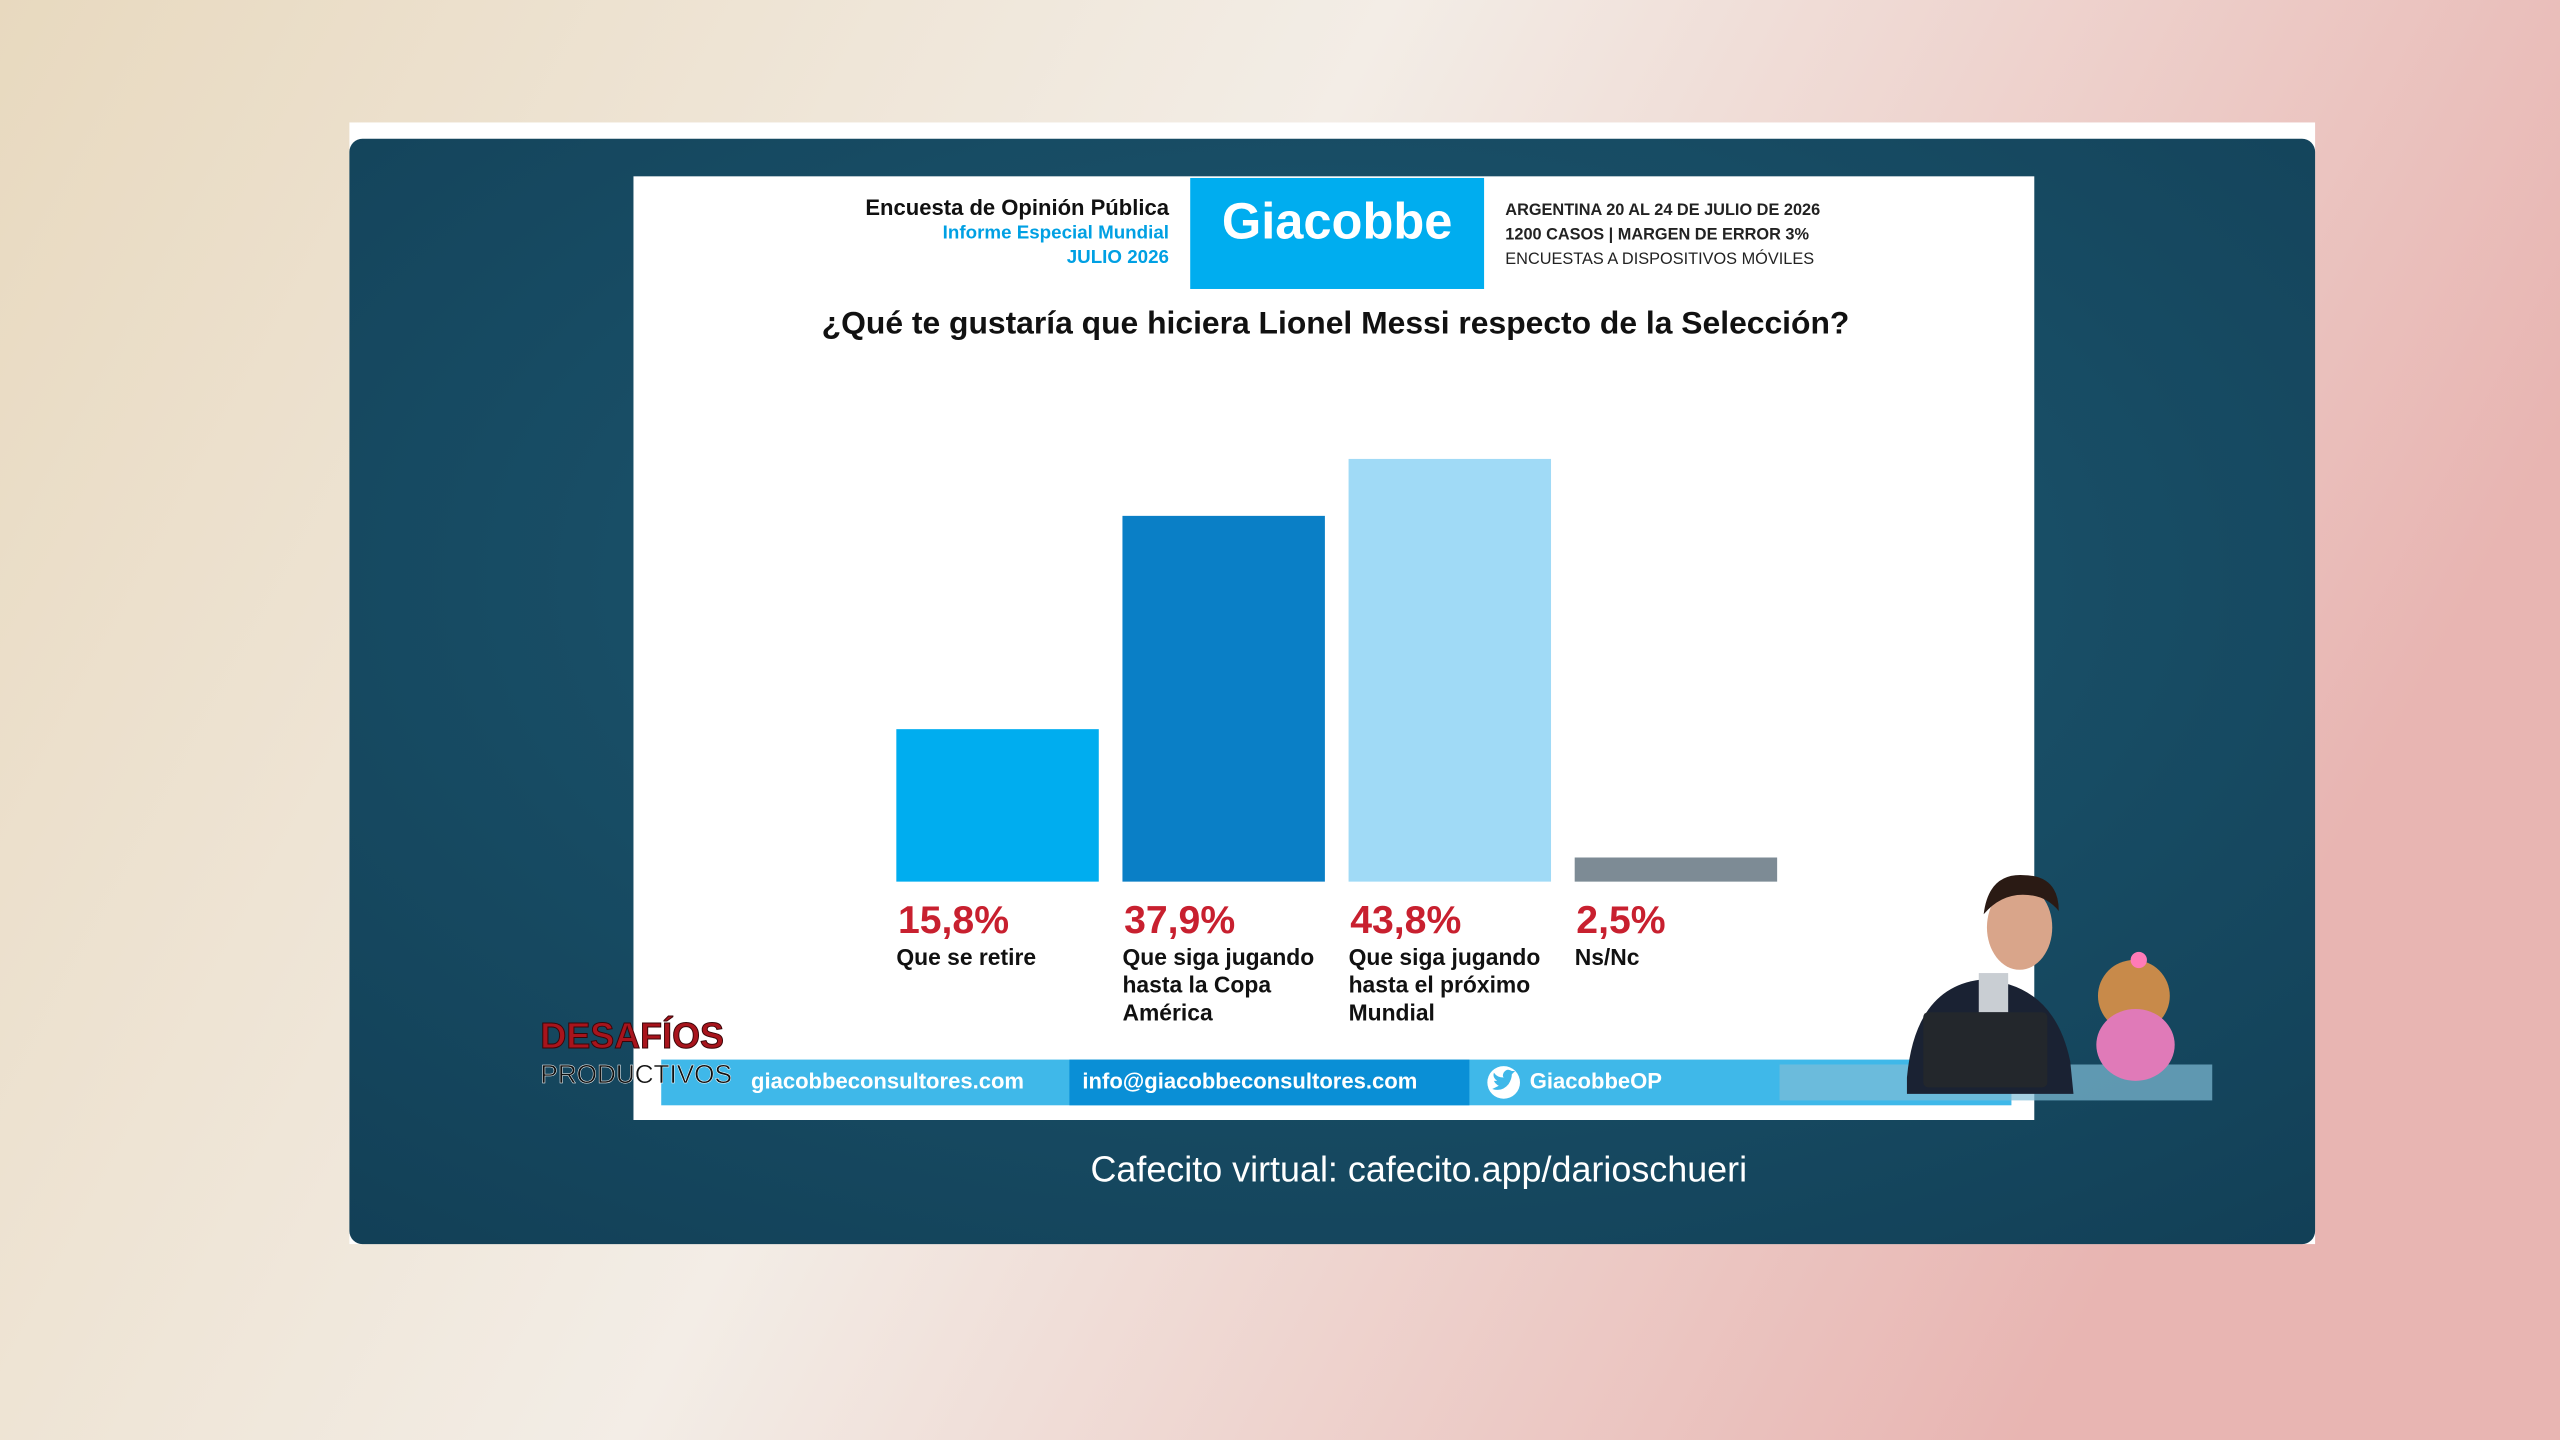 This screenshot has width=2560, height=1440. What do you see at coordinates (1620, 920) in the screenshot?
I see `value-label: 2,5%` at bounding box center [1620, 920].